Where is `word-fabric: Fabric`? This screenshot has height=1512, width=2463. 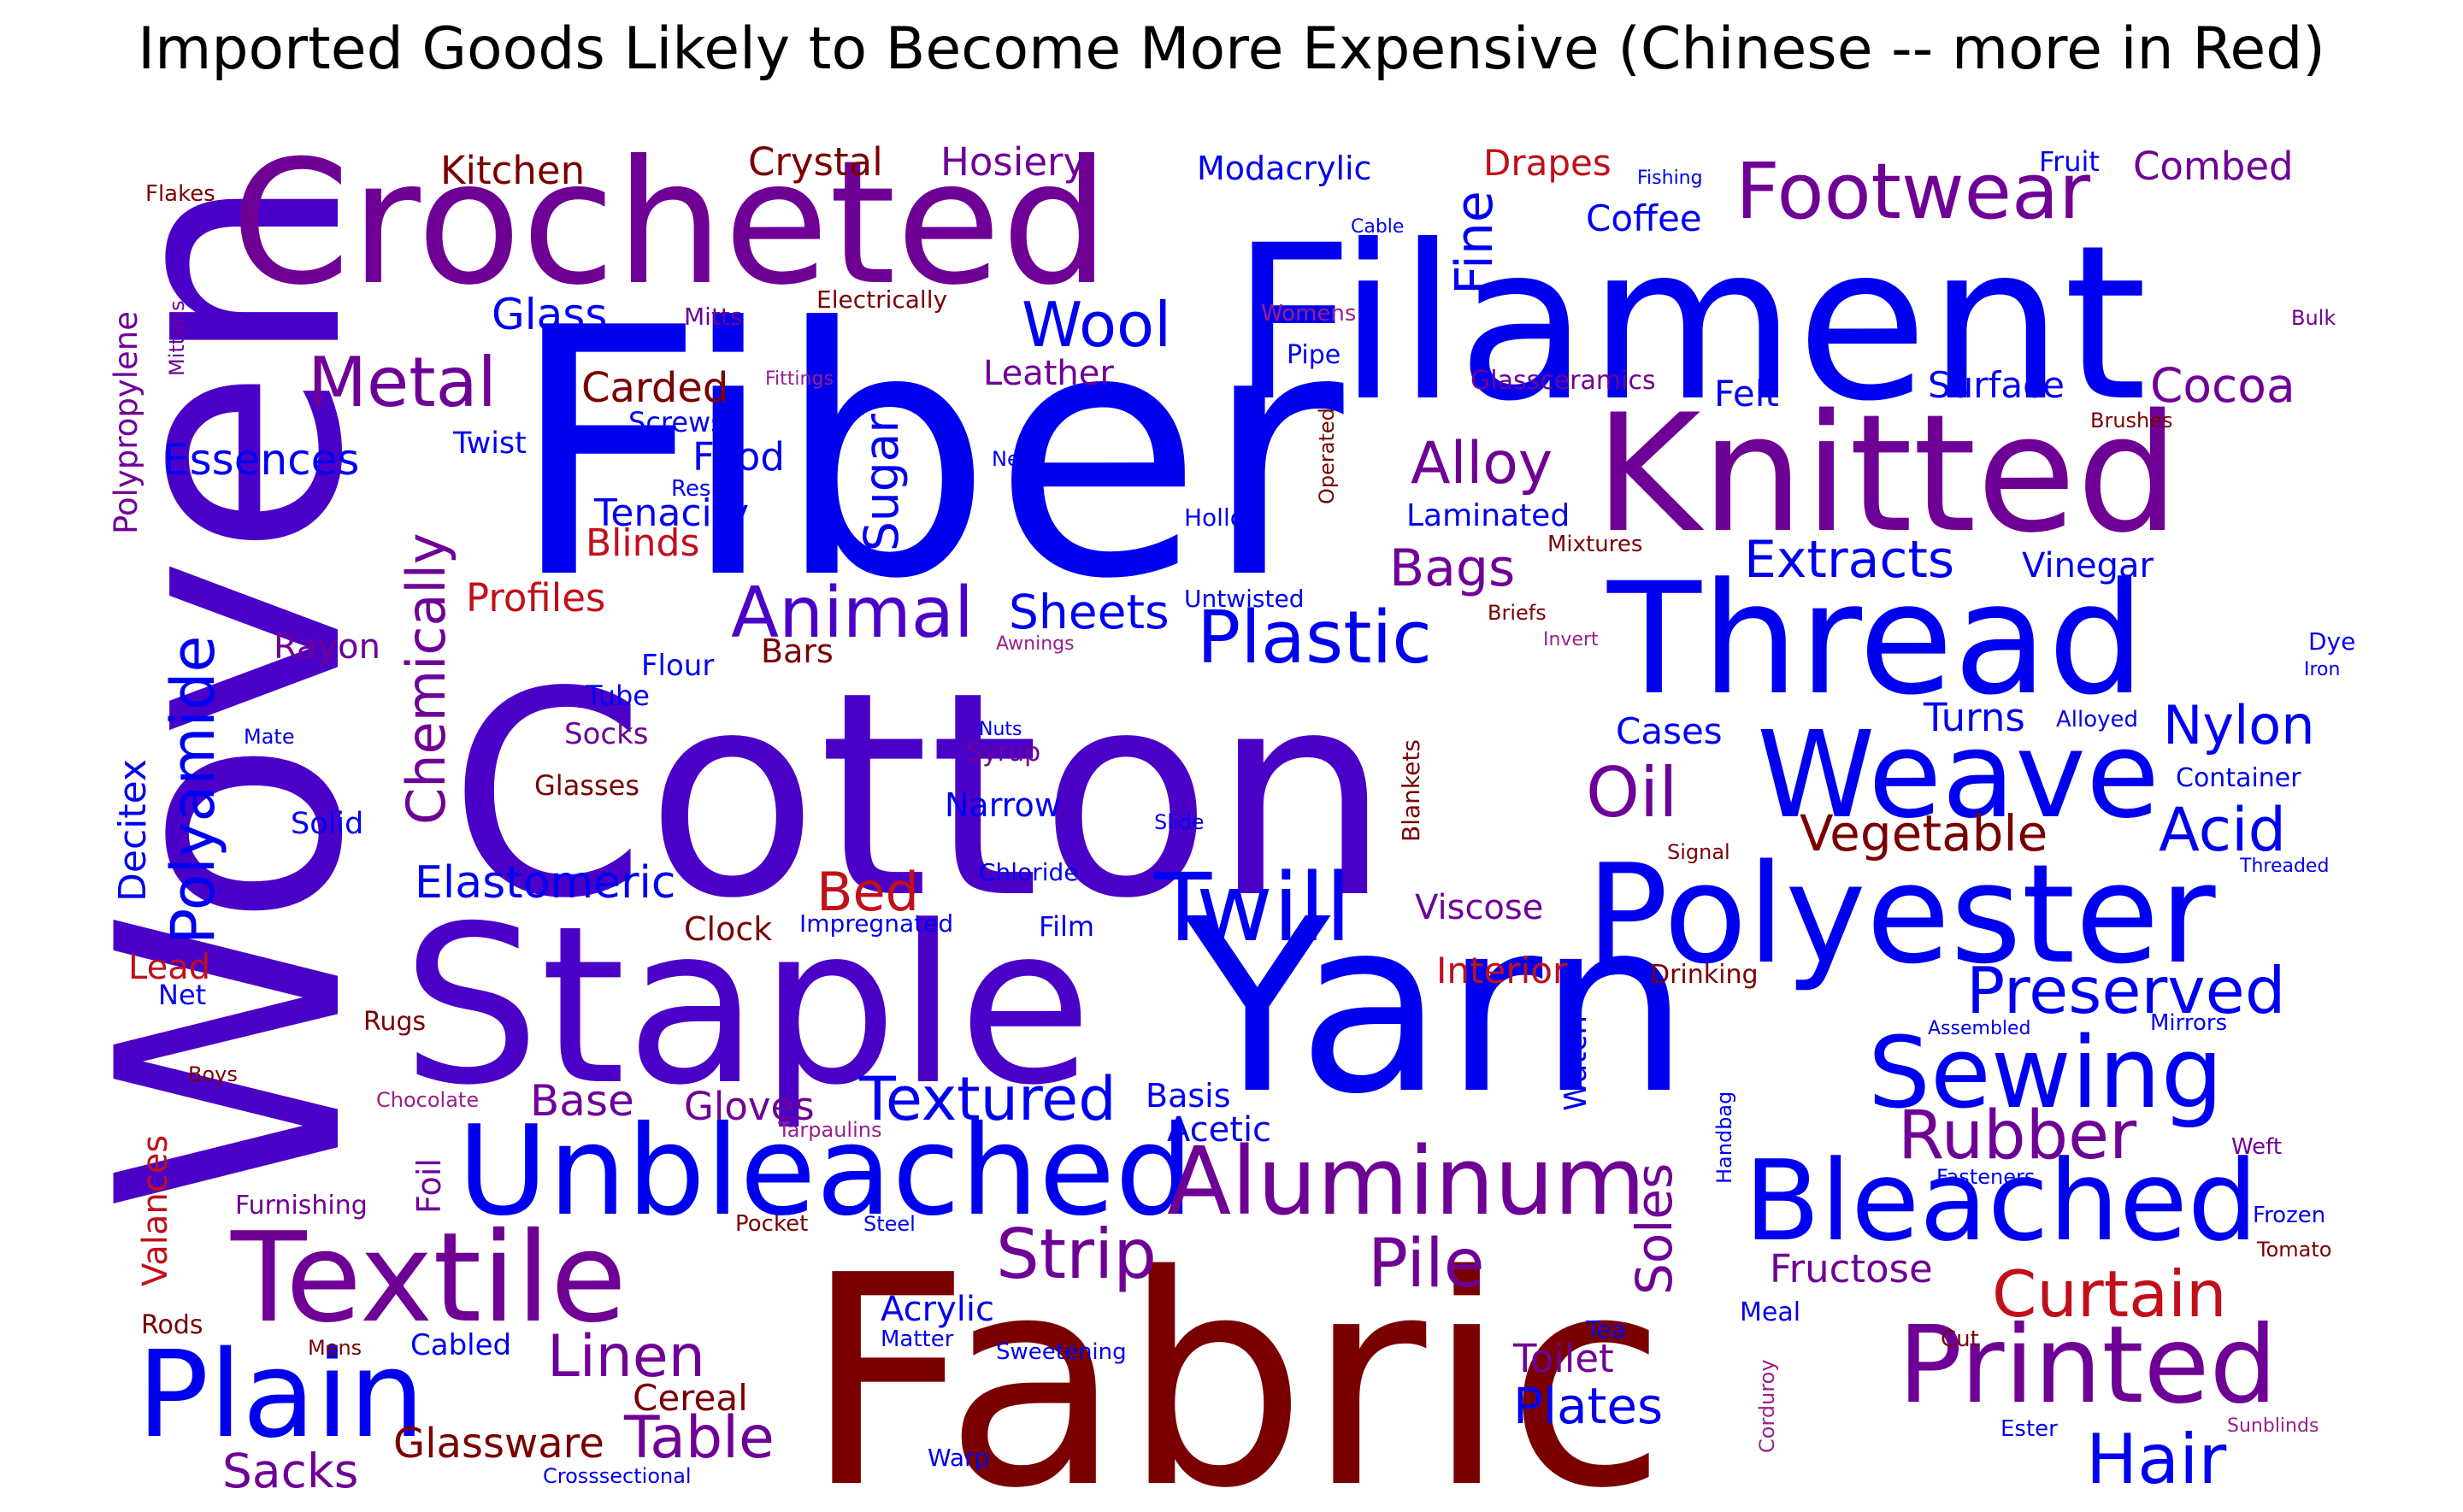 word-fabric: Fabric is located at coordinates (1235, 1363).